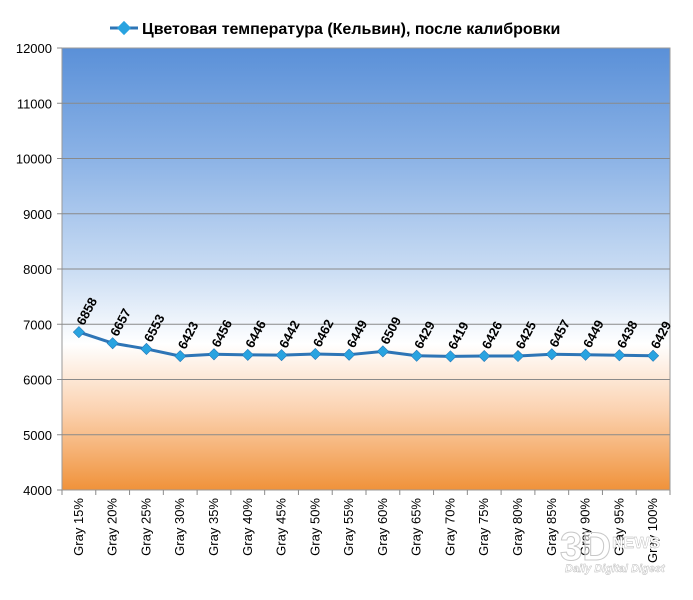 The height and width of the screenshot is (600, 693). I want to click on y-tick-label: 7000, so click(37, 324).